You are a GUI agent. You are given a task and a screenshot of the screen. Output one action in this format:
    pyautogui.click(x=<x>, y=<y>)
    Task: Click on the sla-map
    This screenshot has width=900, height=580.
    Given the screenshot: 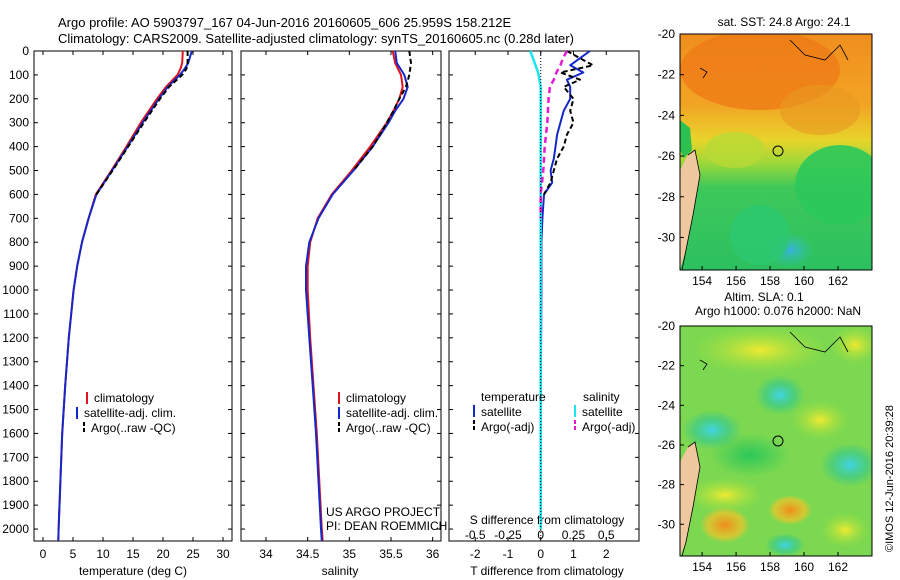 What is the action you would take?
    pyautogui.click(x=776, y=441)
    